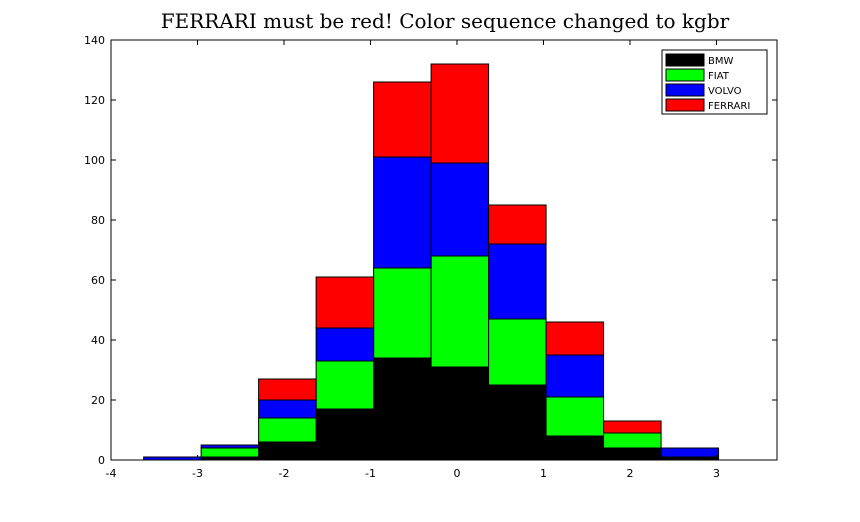 The image size is (860, 522). What do you see at coordinates (729, 106) in the screenshot?
I see `legend-label-ferrari: FERRARI` at bounding box center [729, 106].